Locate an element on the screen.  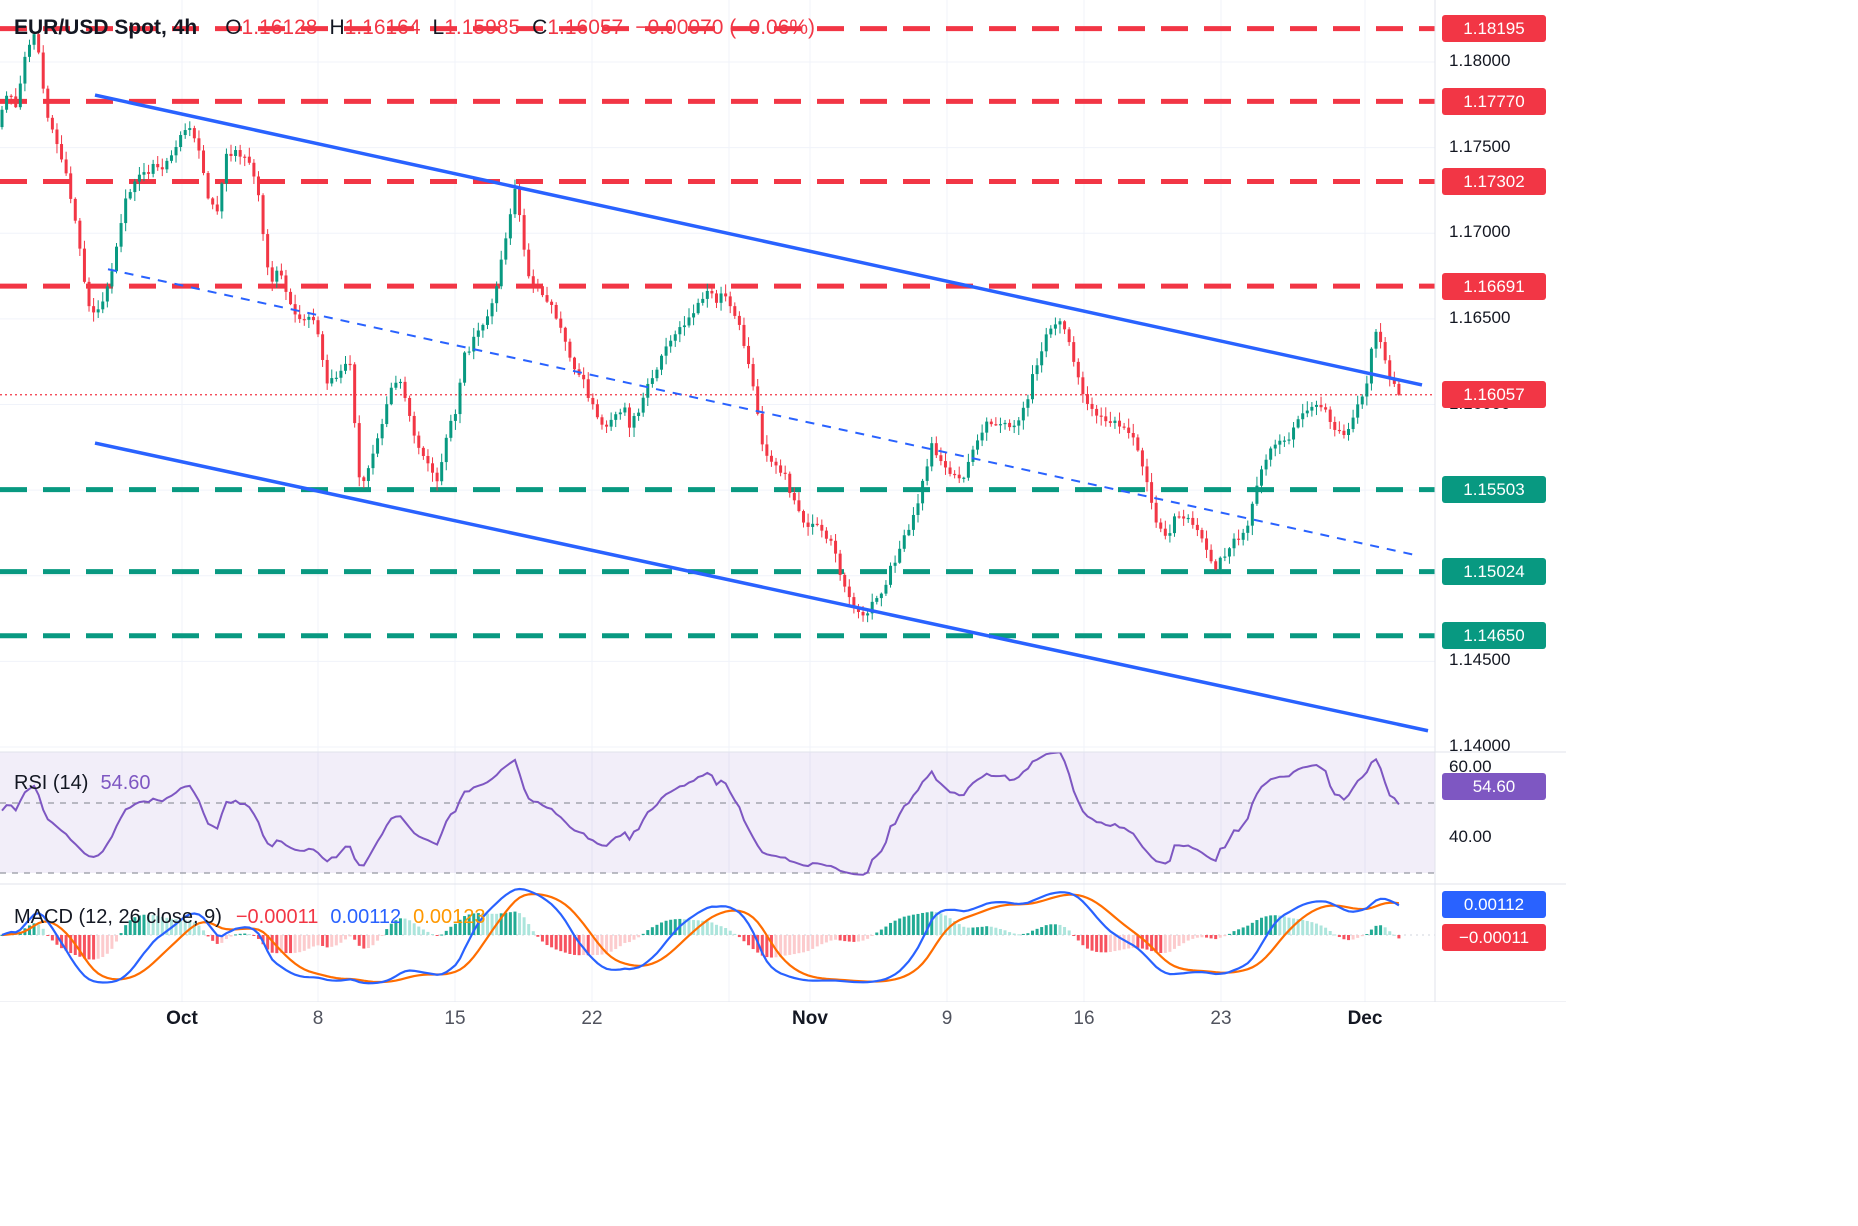
high-value: 1.16164 is located at coordinates (382, 27).